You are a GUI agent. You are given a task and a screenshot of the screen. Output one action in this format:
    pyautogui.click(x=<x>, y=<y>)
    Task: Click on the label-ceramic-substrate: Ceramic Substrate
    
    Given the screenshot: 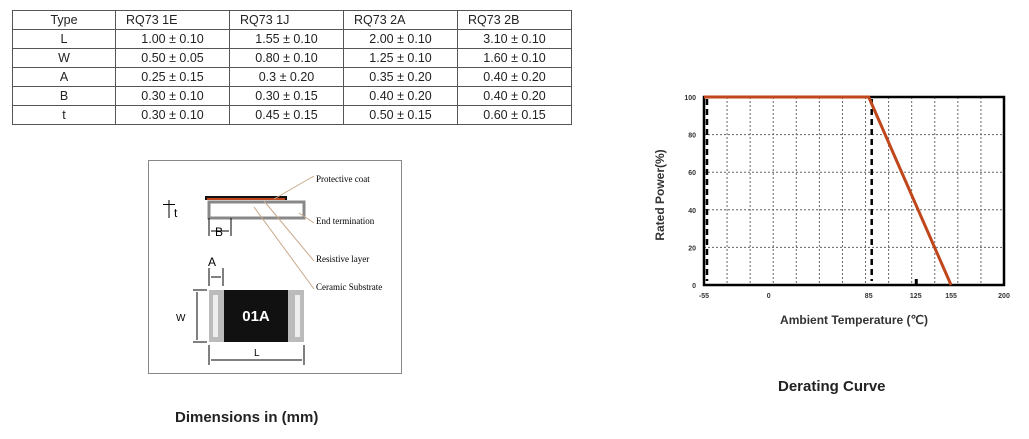 What is the action you would take?
    pyautogui.click(x=349, y=287)
    